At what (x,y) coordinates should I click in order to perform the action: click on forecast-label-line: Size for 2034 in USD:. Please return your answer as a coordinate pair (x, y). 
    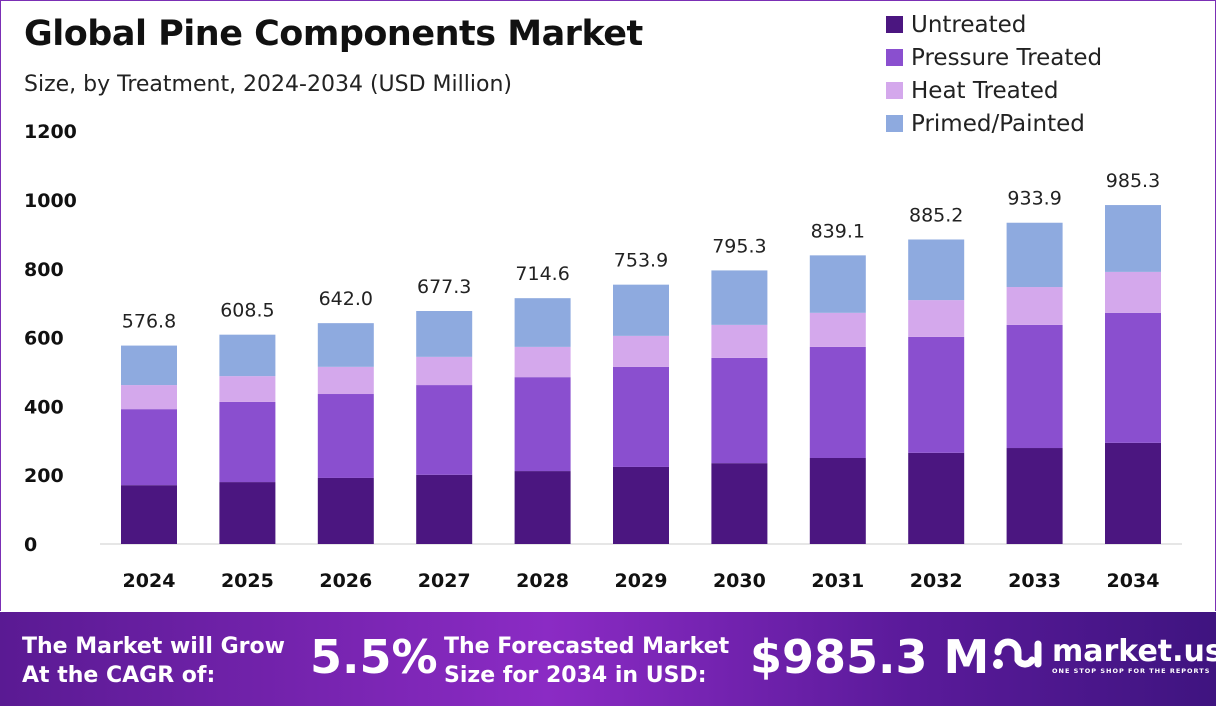
    Looking at the image, I should click on (575, 675).